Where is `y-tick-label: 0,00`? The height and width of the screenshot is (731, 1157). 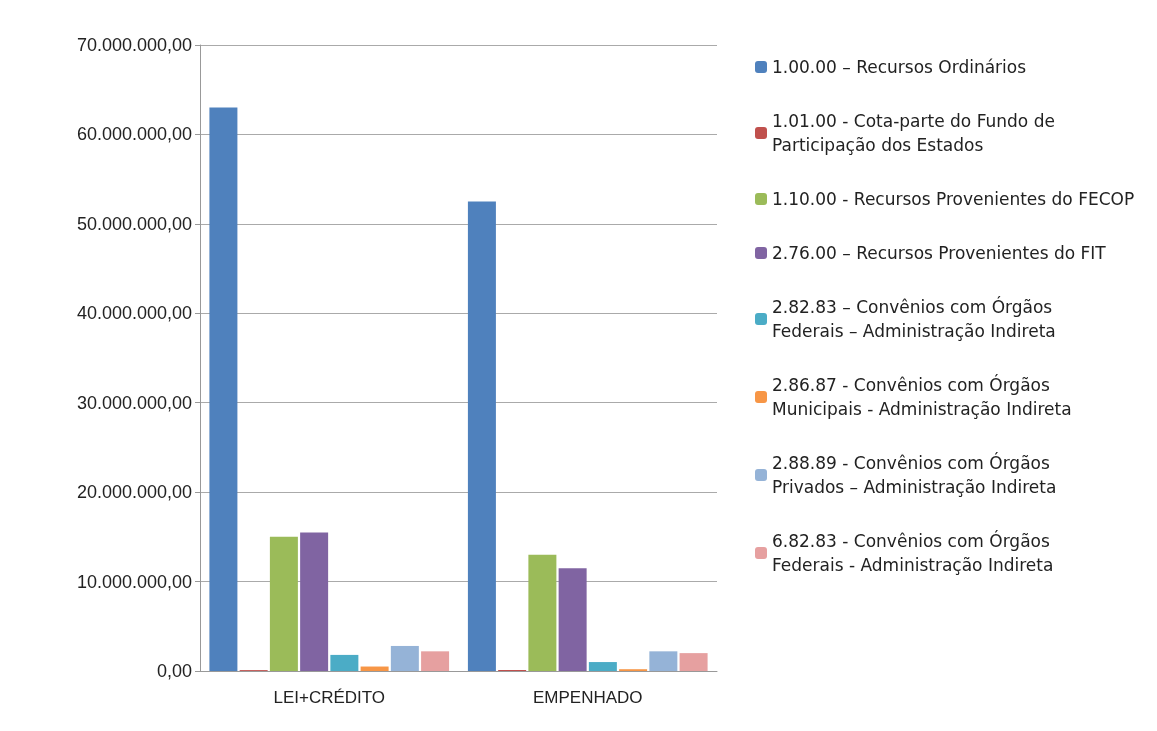 y-tick-label: 0,00 is located at coordinates (174, 671).